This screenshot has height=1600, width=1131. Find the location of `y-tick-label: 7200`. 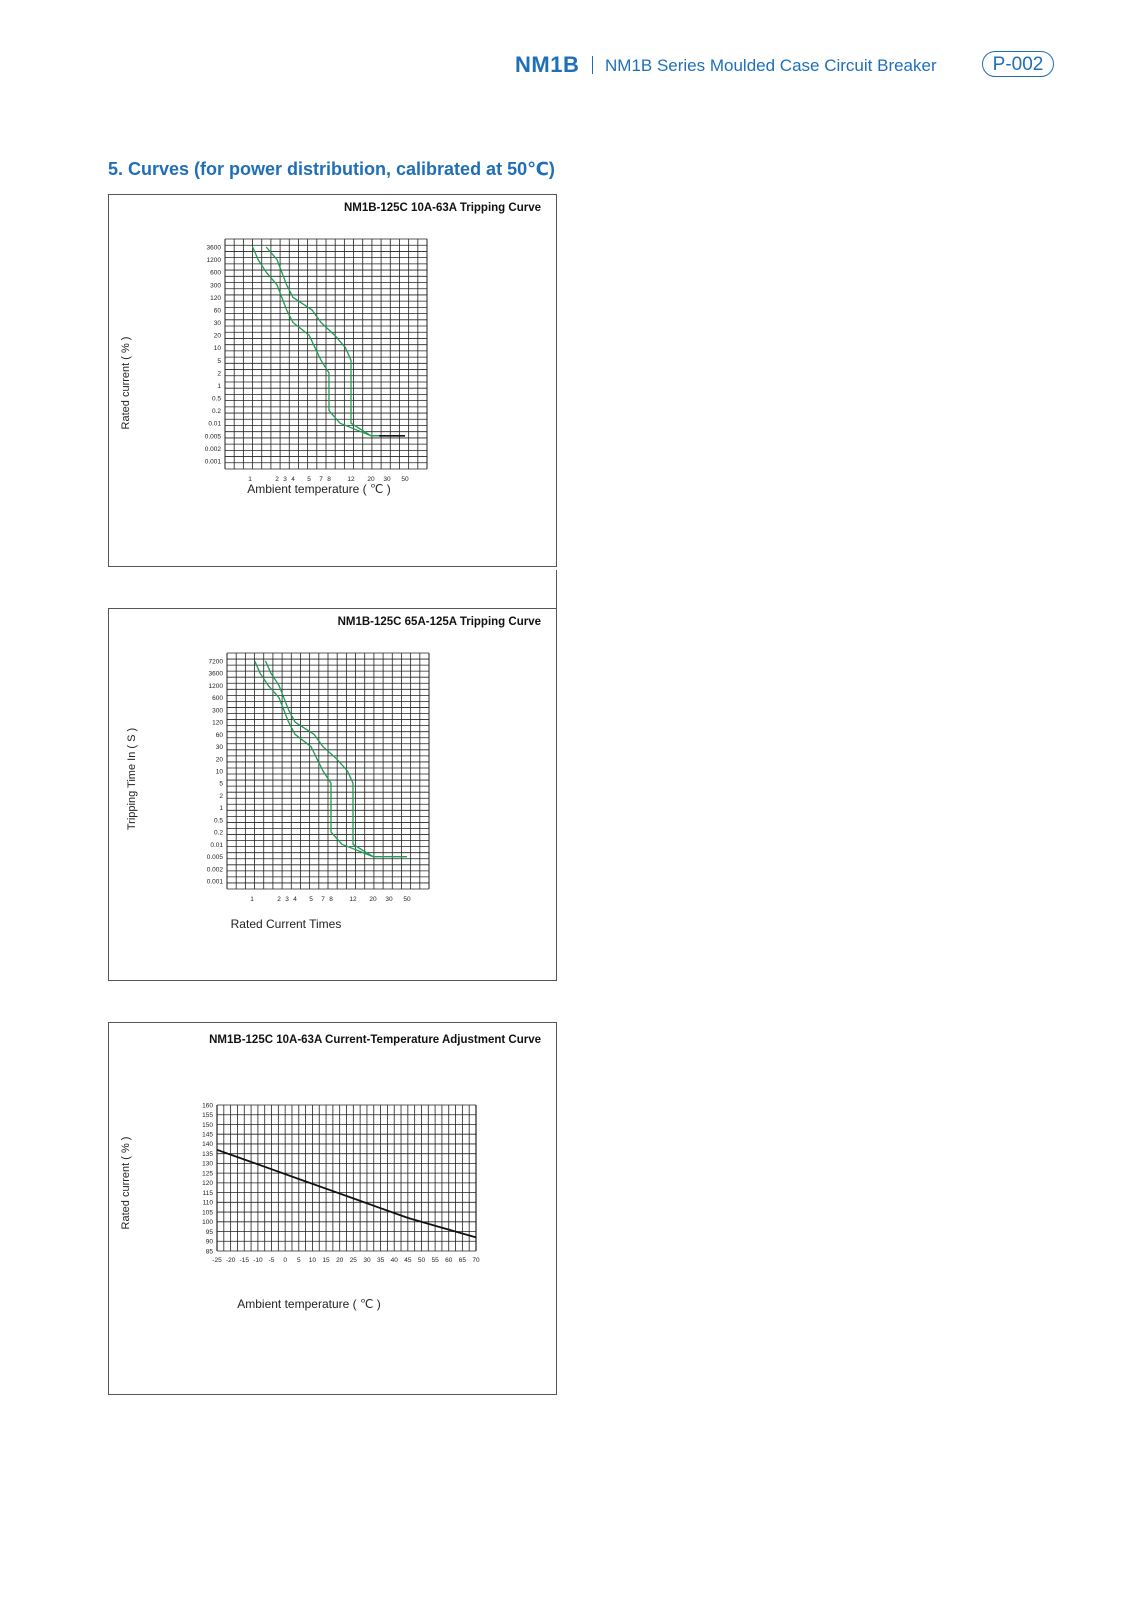

y-tick-label: 7200 is located at coordinates (216, 662).